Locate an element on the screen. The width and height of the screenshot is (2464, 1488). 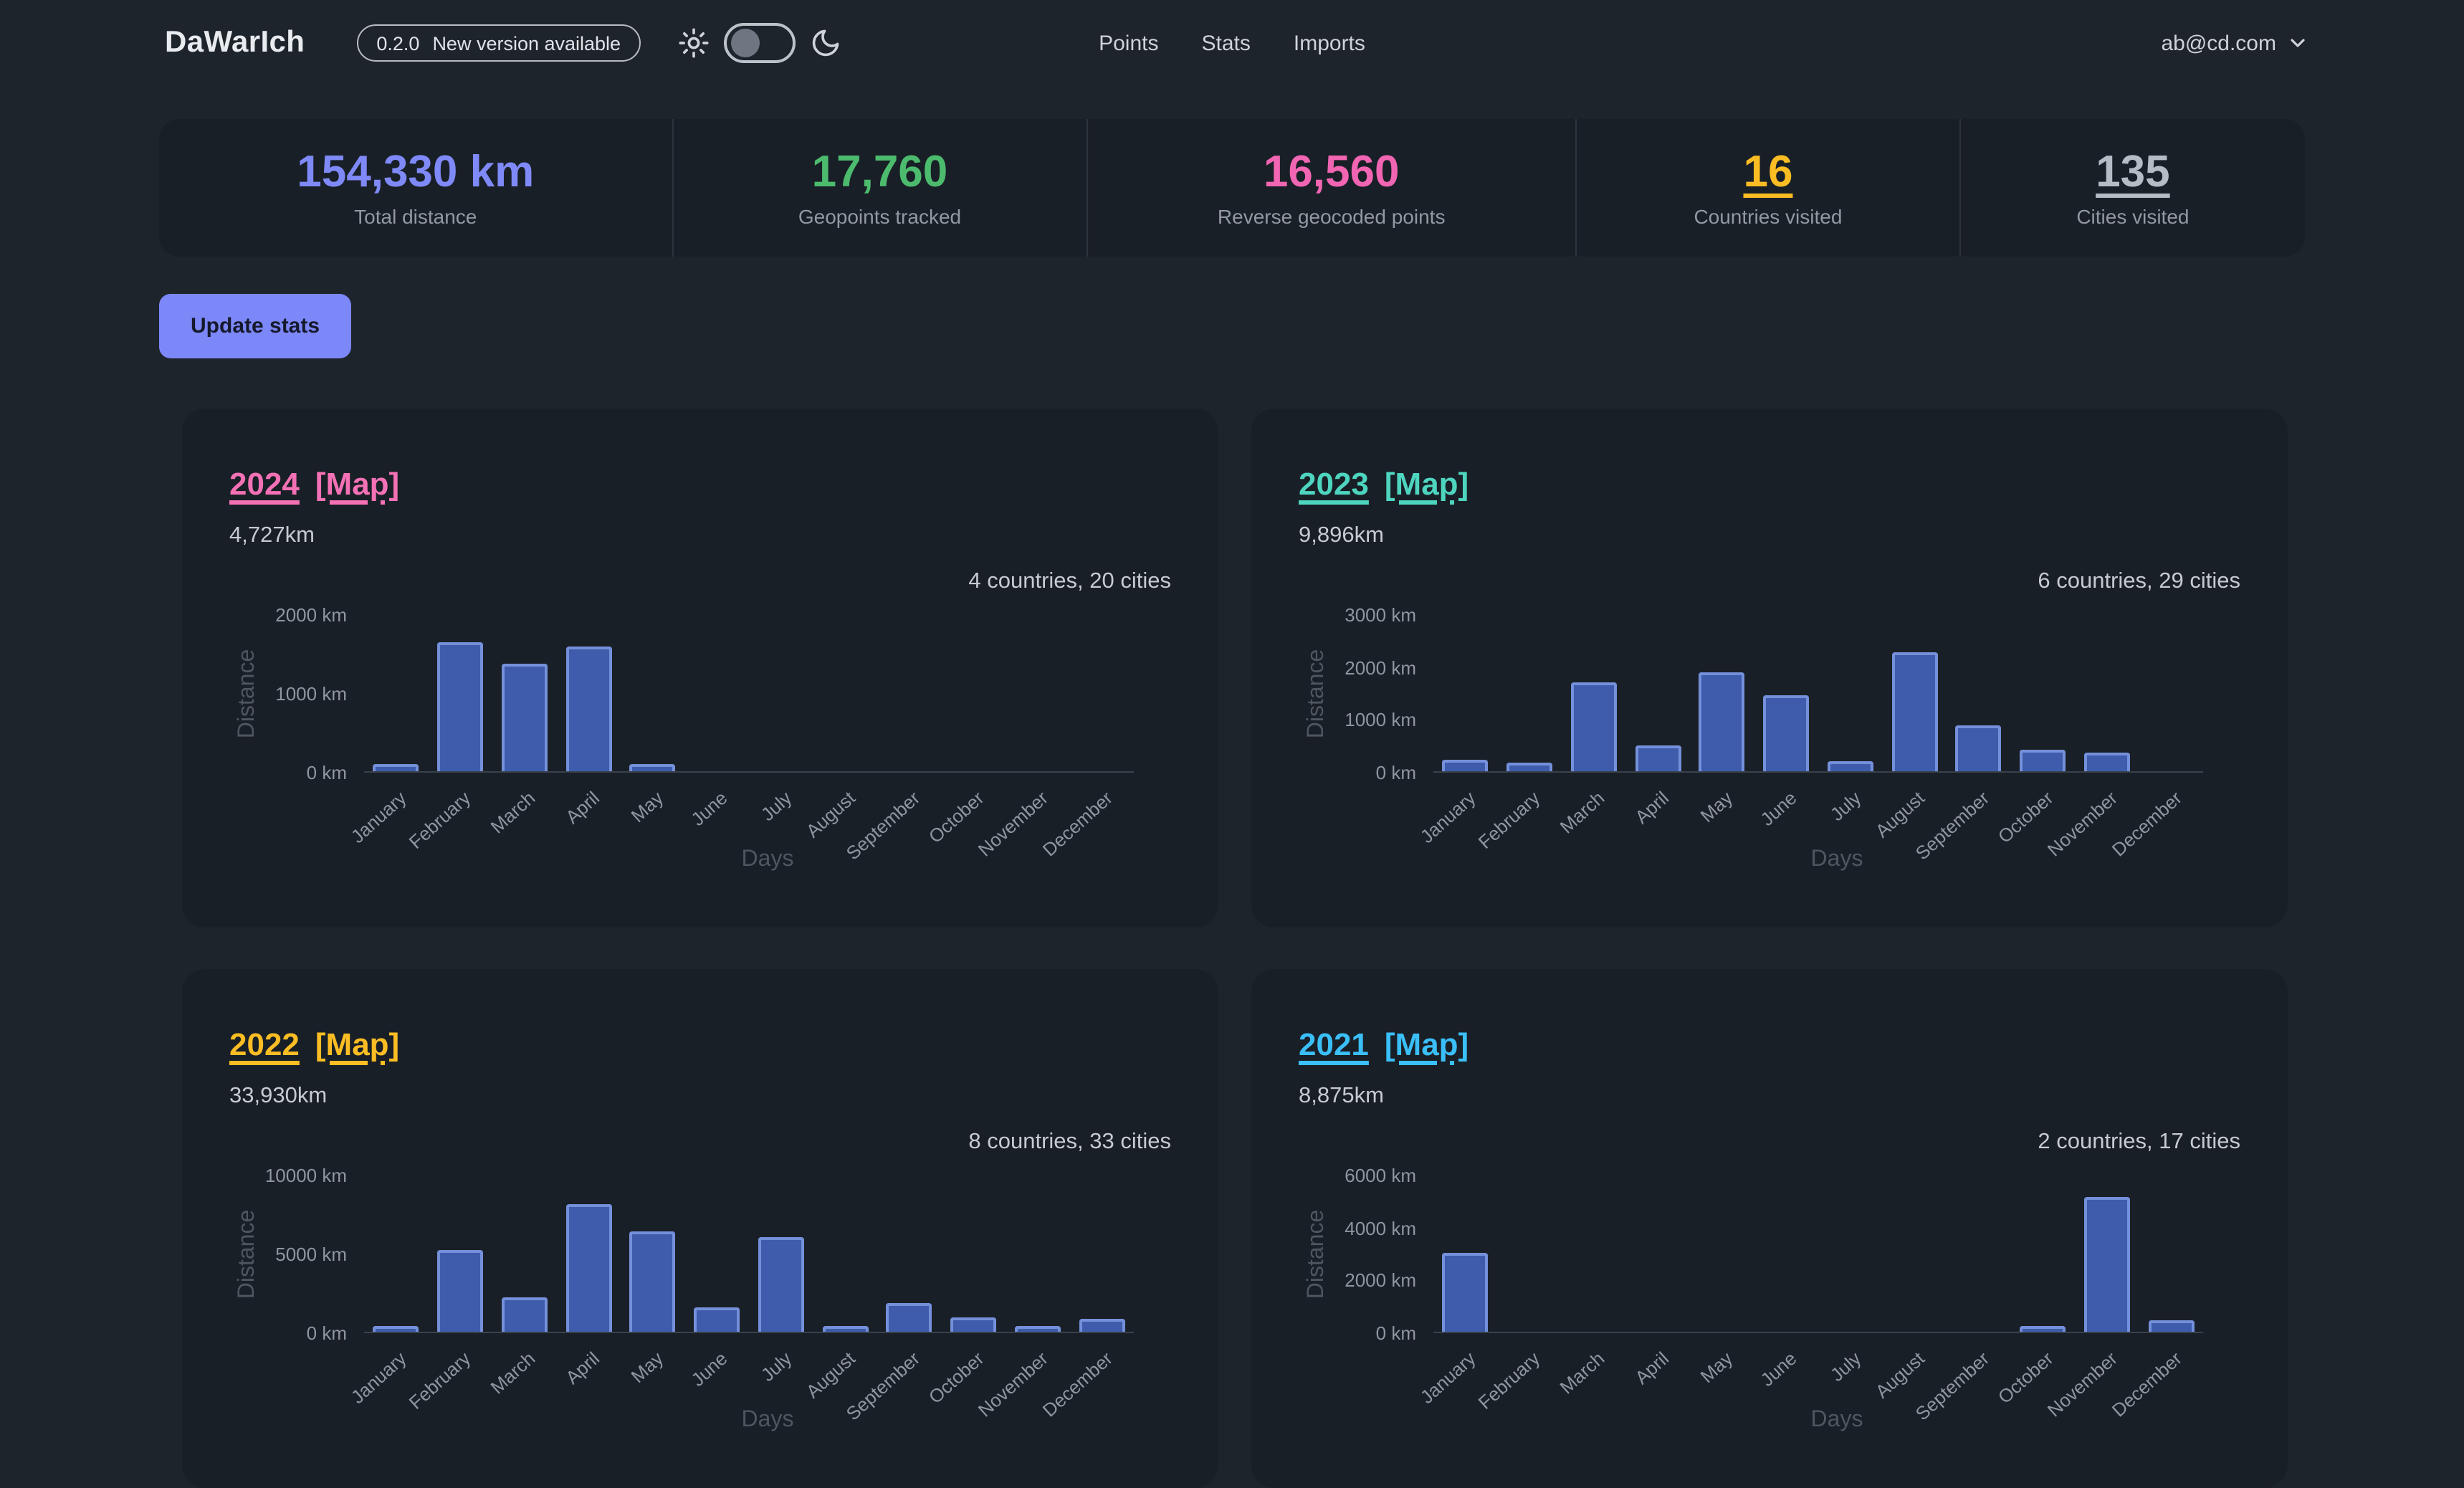
x-label-april: April is located at coordinates (581, 1368).